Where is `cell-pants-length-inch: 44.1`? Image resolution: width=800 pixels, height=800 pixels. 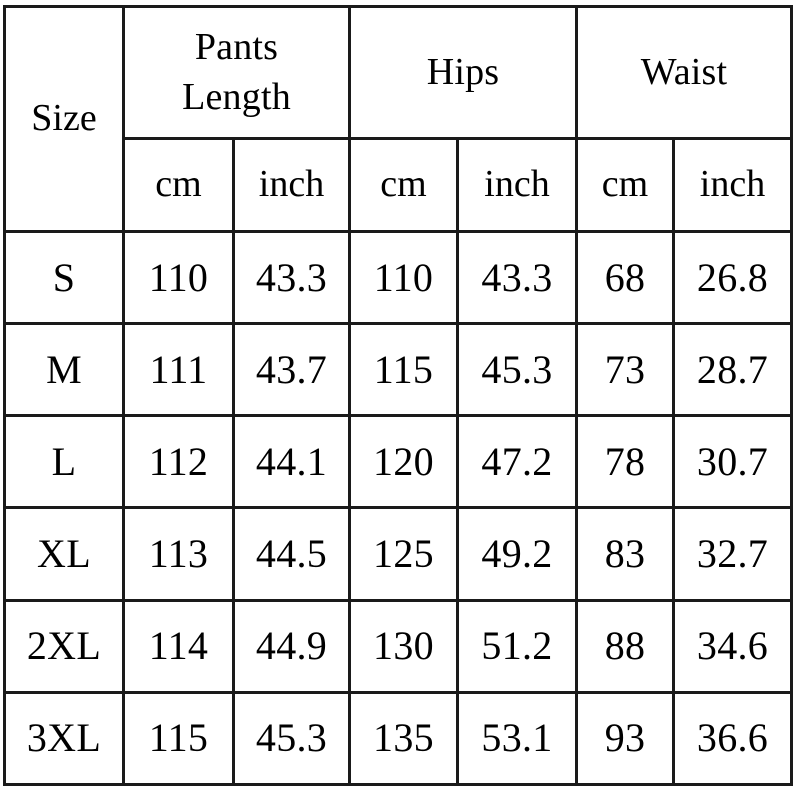
cell-pants-length-inch: 44.1 is located at coordinates (291, 462).